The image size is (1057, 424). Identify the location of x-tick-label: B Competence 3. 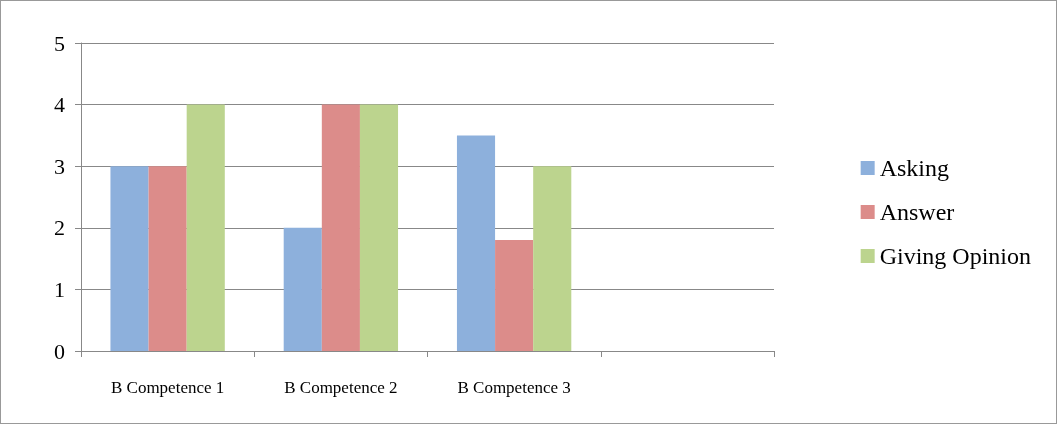
(514, 387).